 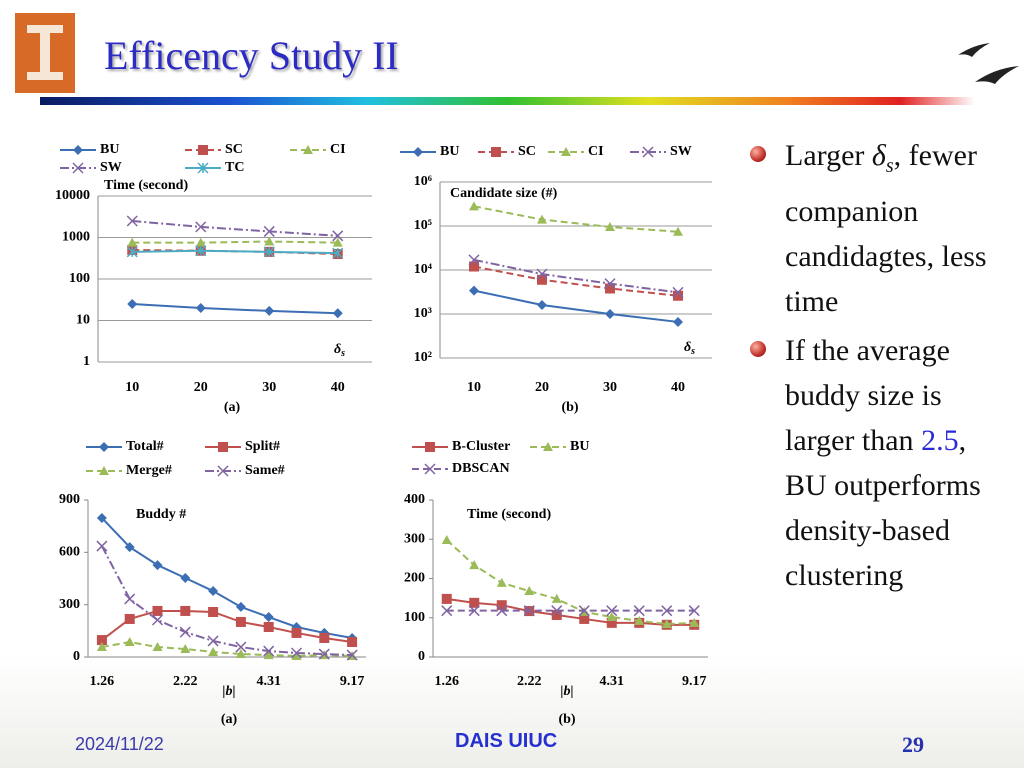 What do you see at coordinates (251, 55) in the screenshot?
I see `slide-title: Efficency Study II` at bounding box center [251, 55].